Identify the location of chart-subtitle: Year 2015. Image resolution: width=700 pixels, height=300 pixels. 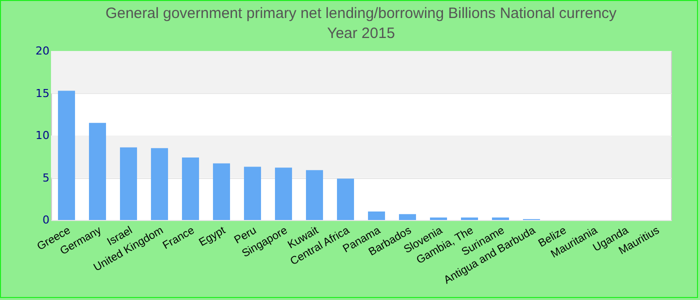
(361, 33).